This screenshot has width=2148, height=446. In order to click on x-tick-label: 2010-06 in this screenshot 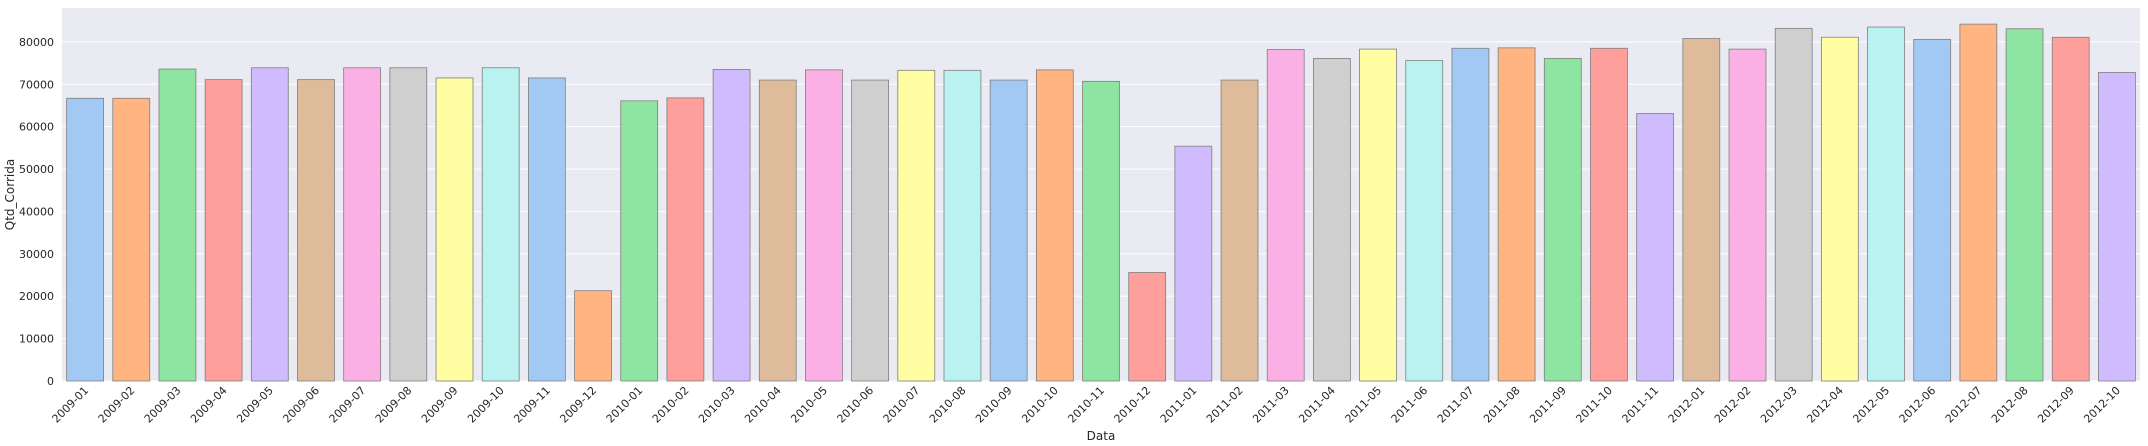, I will do `click(856, 405)`.